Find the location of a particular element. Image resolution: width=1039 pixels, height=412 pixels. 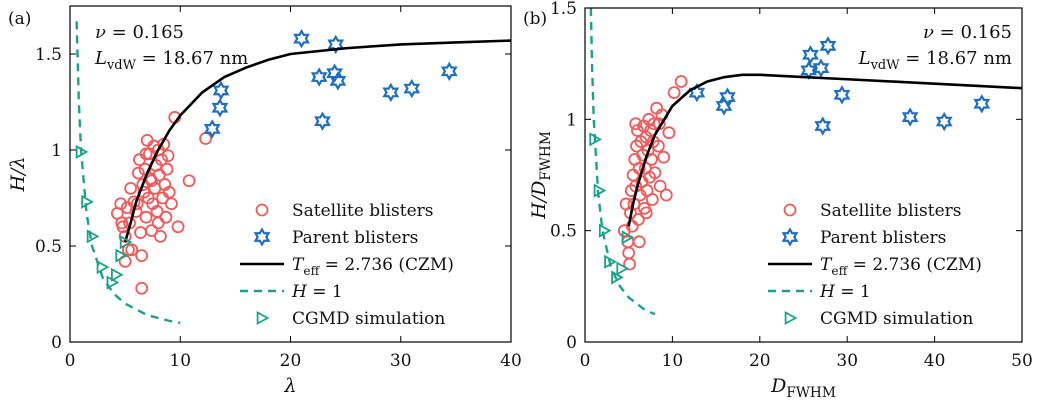

series-t-eff-2-736-czm is located at coordinates (824, 150).